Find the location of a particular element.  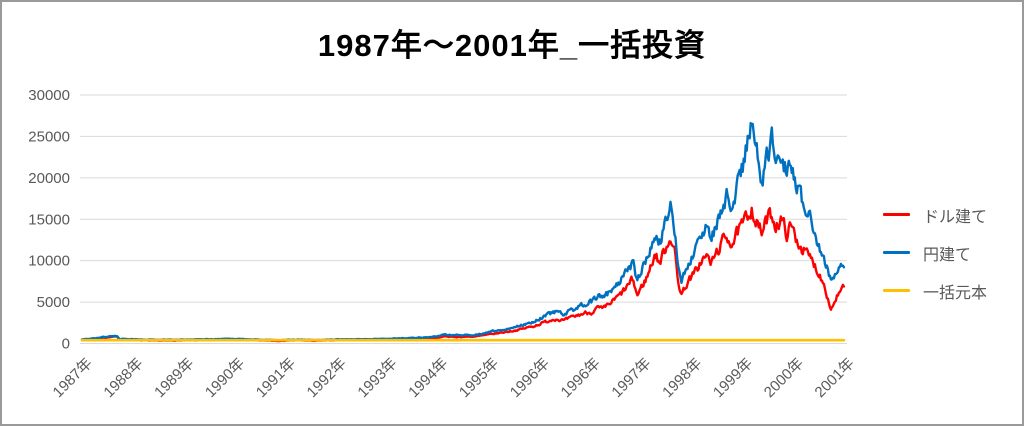

y-tick-label: 25000 is located at coordinates (49, 136).